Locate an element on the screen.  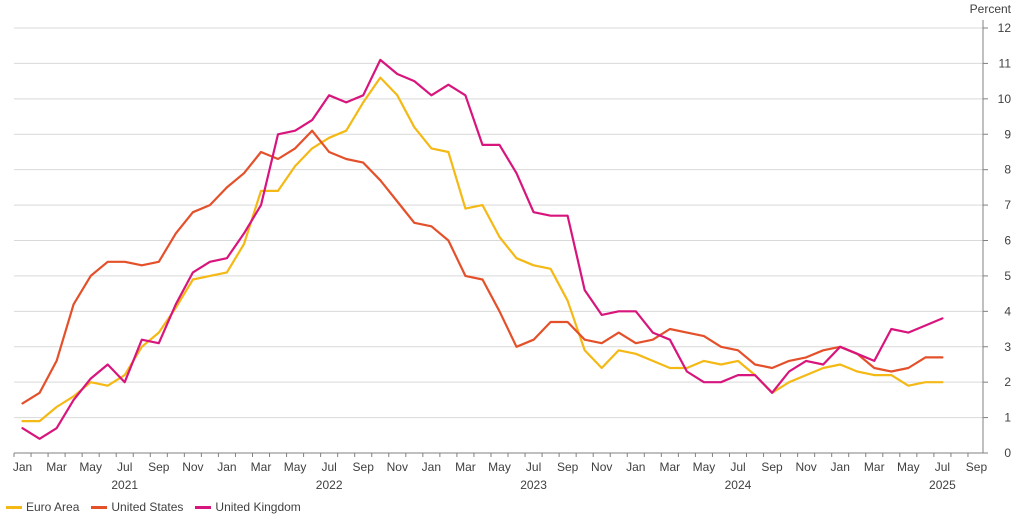
legend-item: Euro Area is located at coordinates (42, 507).